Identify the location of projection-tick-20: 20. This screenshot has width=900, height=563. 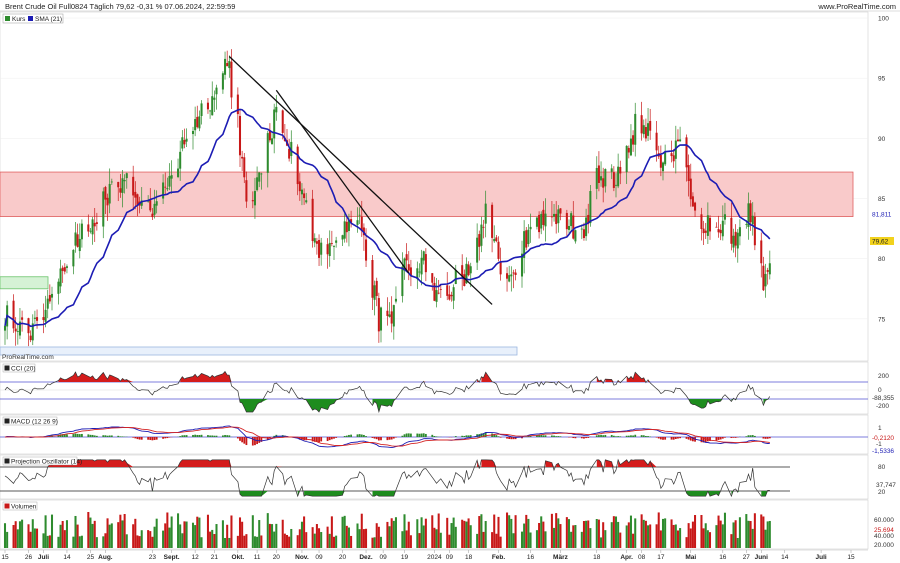
(882, 492).